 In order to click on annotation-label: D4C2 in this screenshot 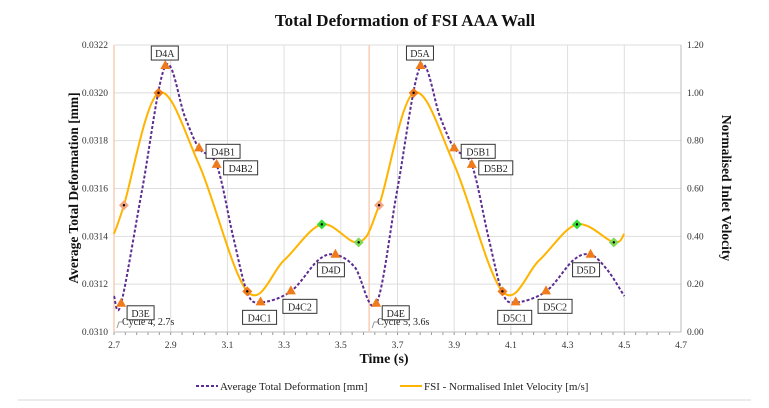, I will do `click(300, 307)`.